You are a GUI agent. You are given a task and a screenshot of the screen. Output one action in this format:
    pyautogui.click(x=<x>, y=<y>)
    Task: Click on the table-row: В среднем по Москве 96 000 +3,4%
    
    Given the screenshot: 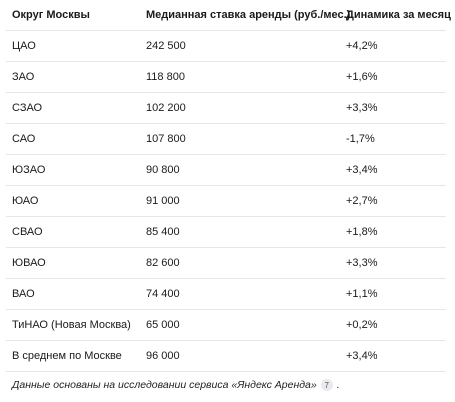 What is the action you would take?
    pyautogui.click(x=226, y=356)
    